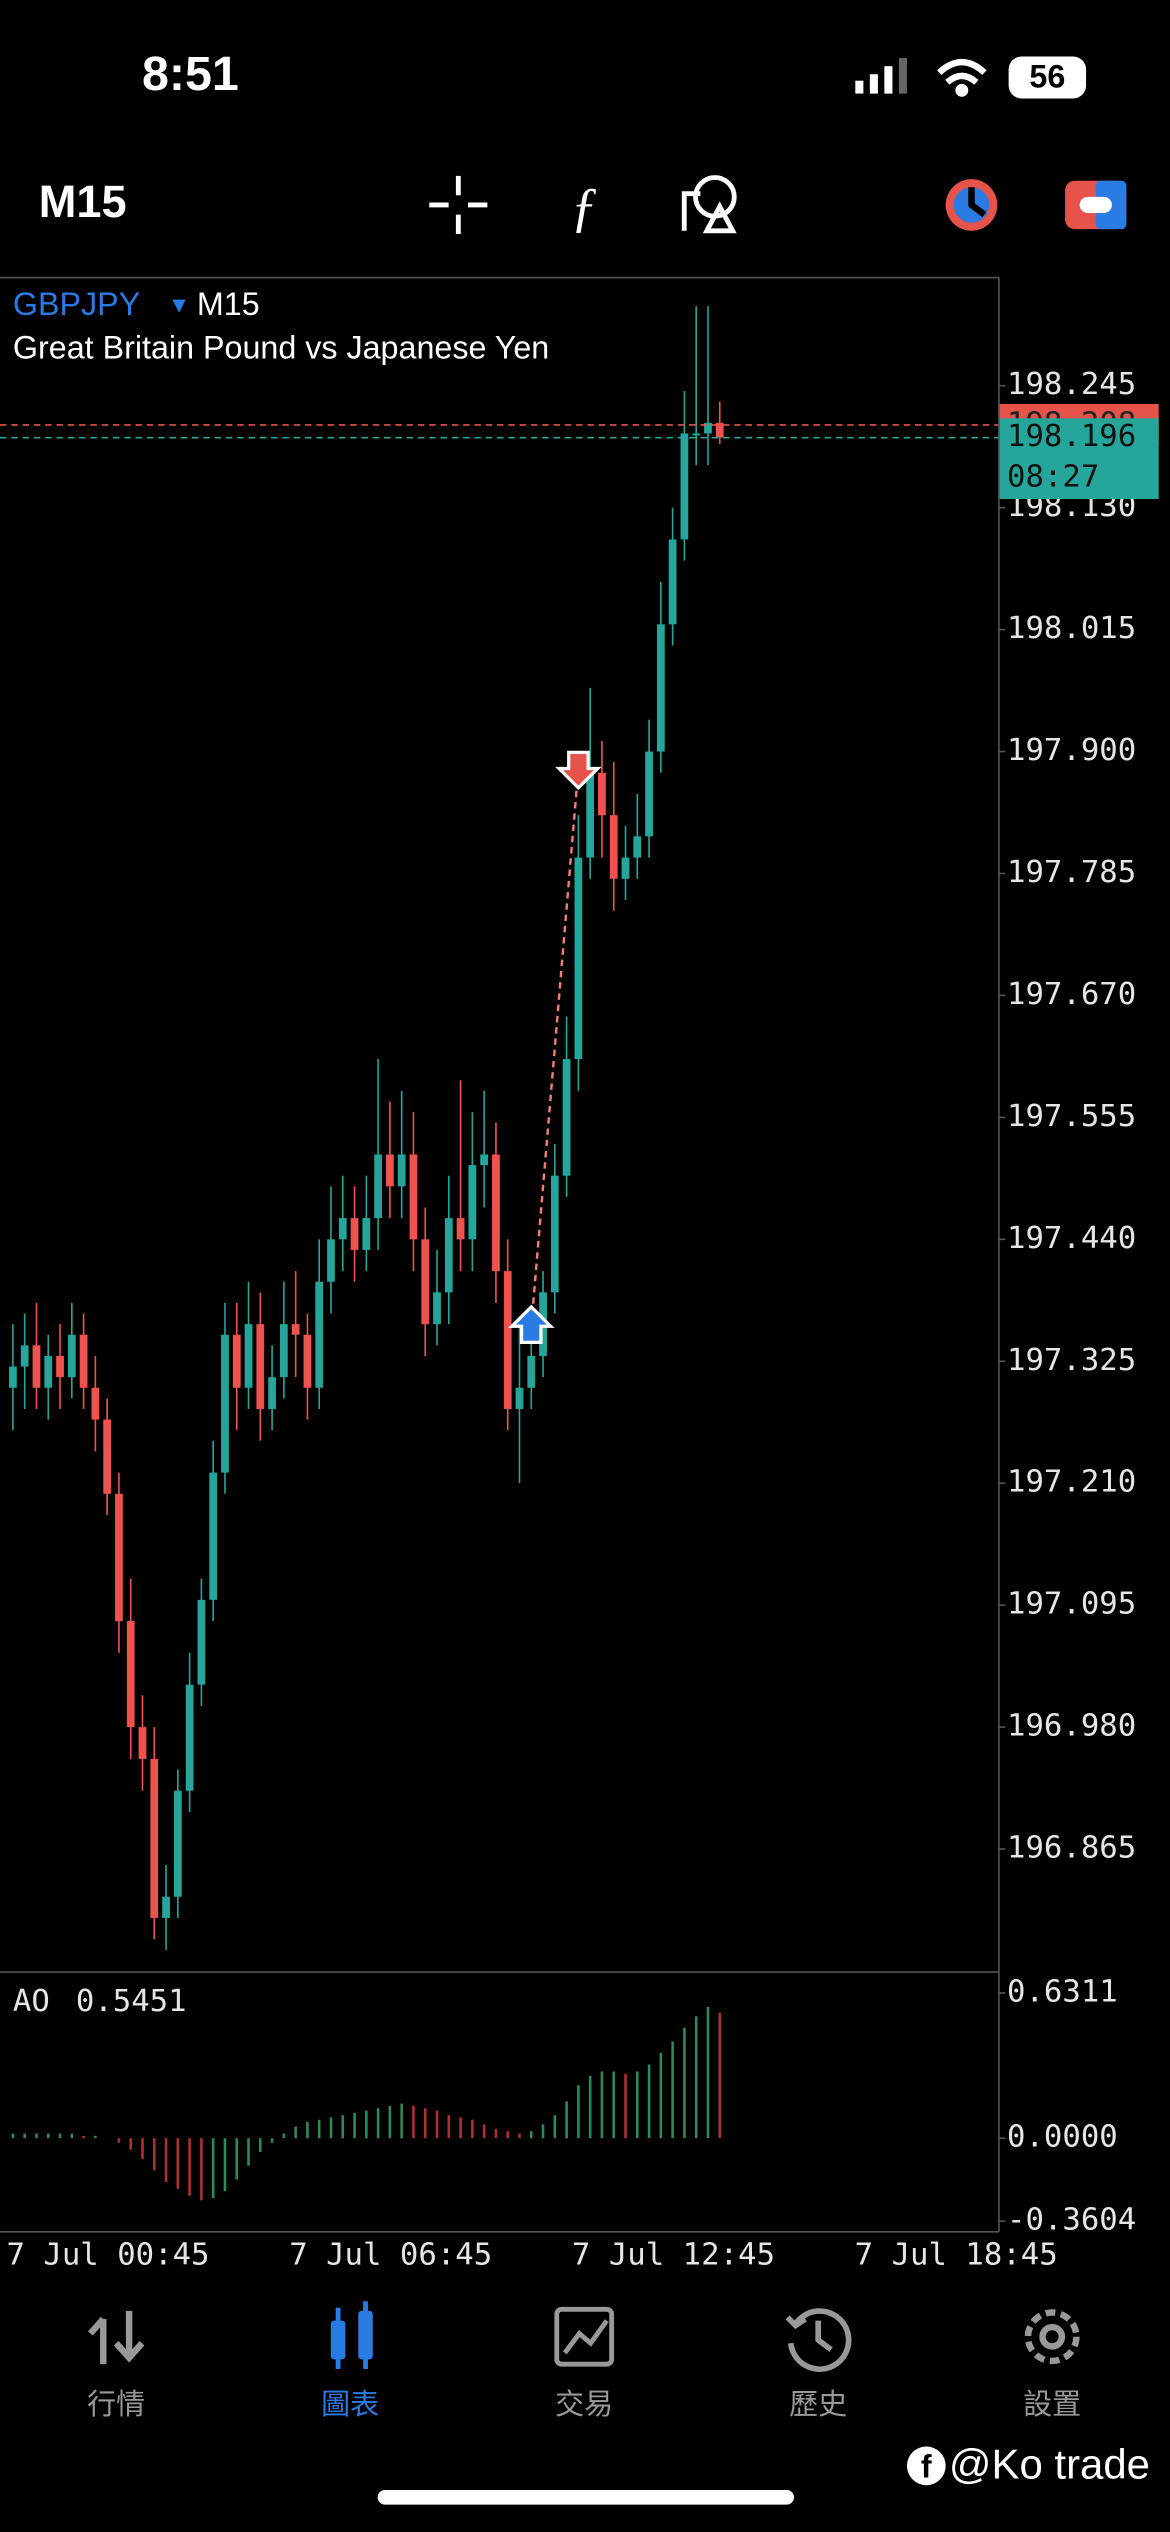  What do you see at coordinates (76, 304) in the screenshot?
I see `symbol: GBPJPY` at bounding box center [76, 304].